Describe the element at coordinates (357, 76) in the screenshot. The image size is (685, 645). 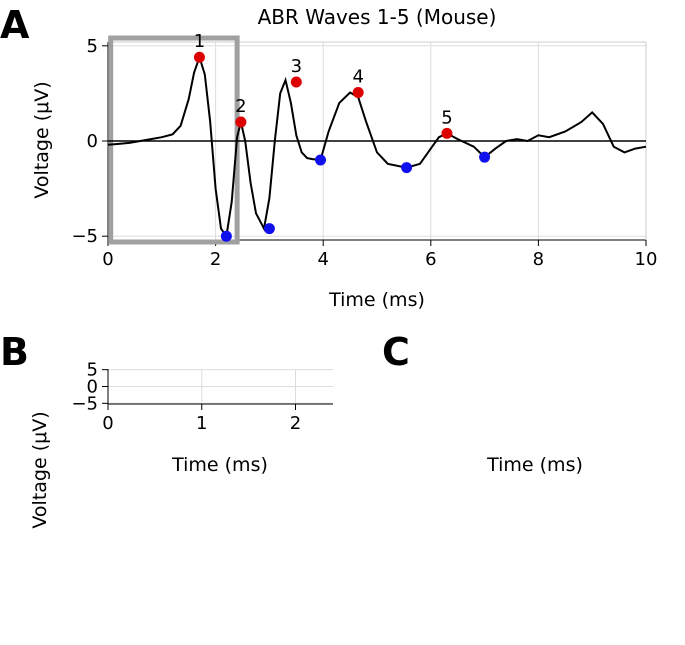
I see `peak-label: 4` at that location.